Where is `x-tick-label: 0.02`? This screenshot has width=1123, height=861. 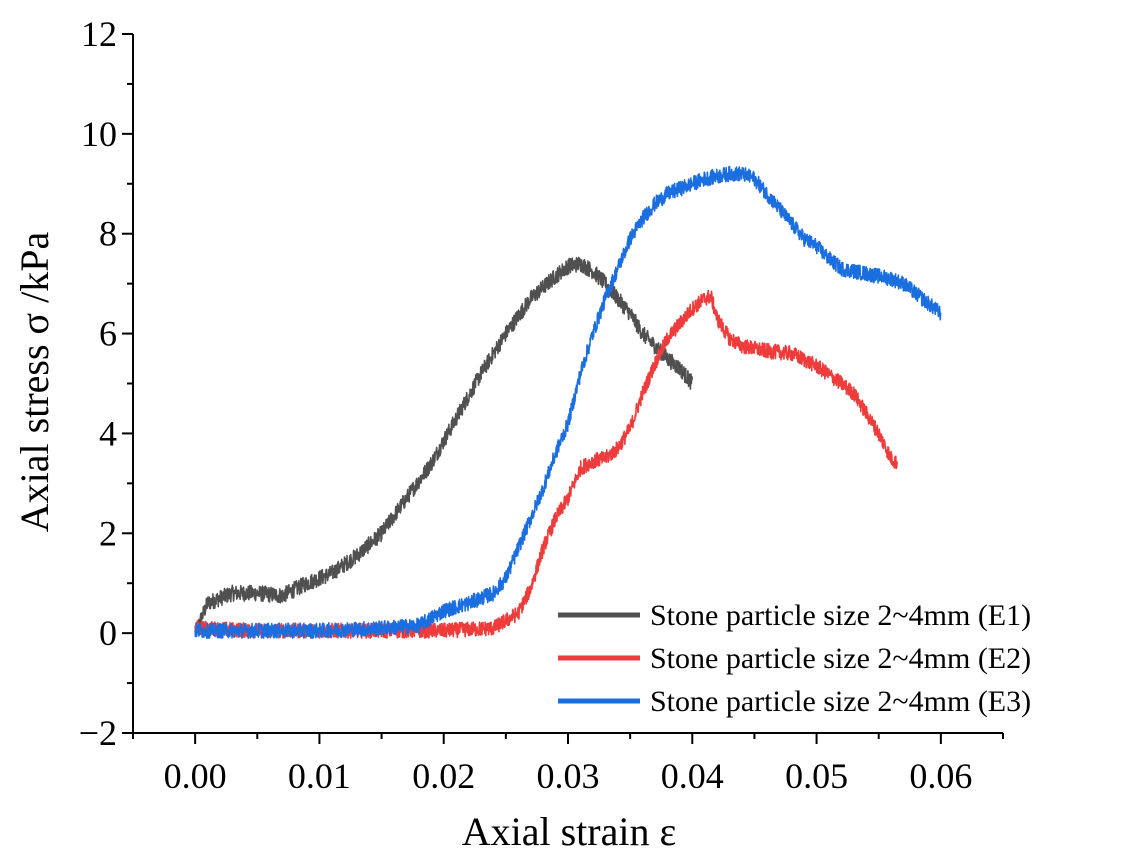 x-tick-label: 0.02 is located at coordinates (443, 776).